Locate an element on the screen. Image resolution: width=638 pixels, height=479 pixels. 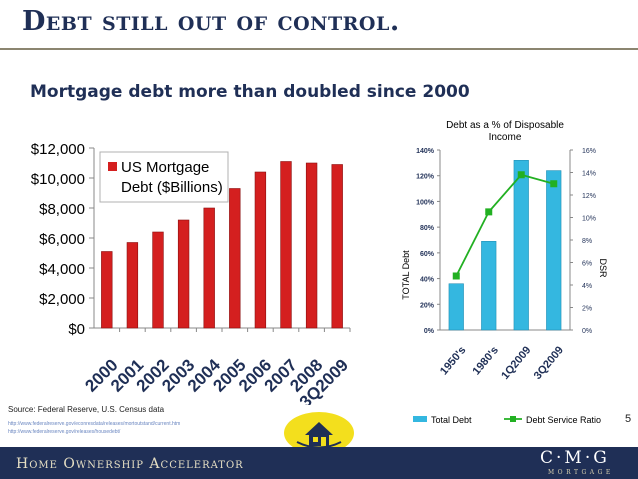
page-number: 5 is located at coordinates (628, 419).